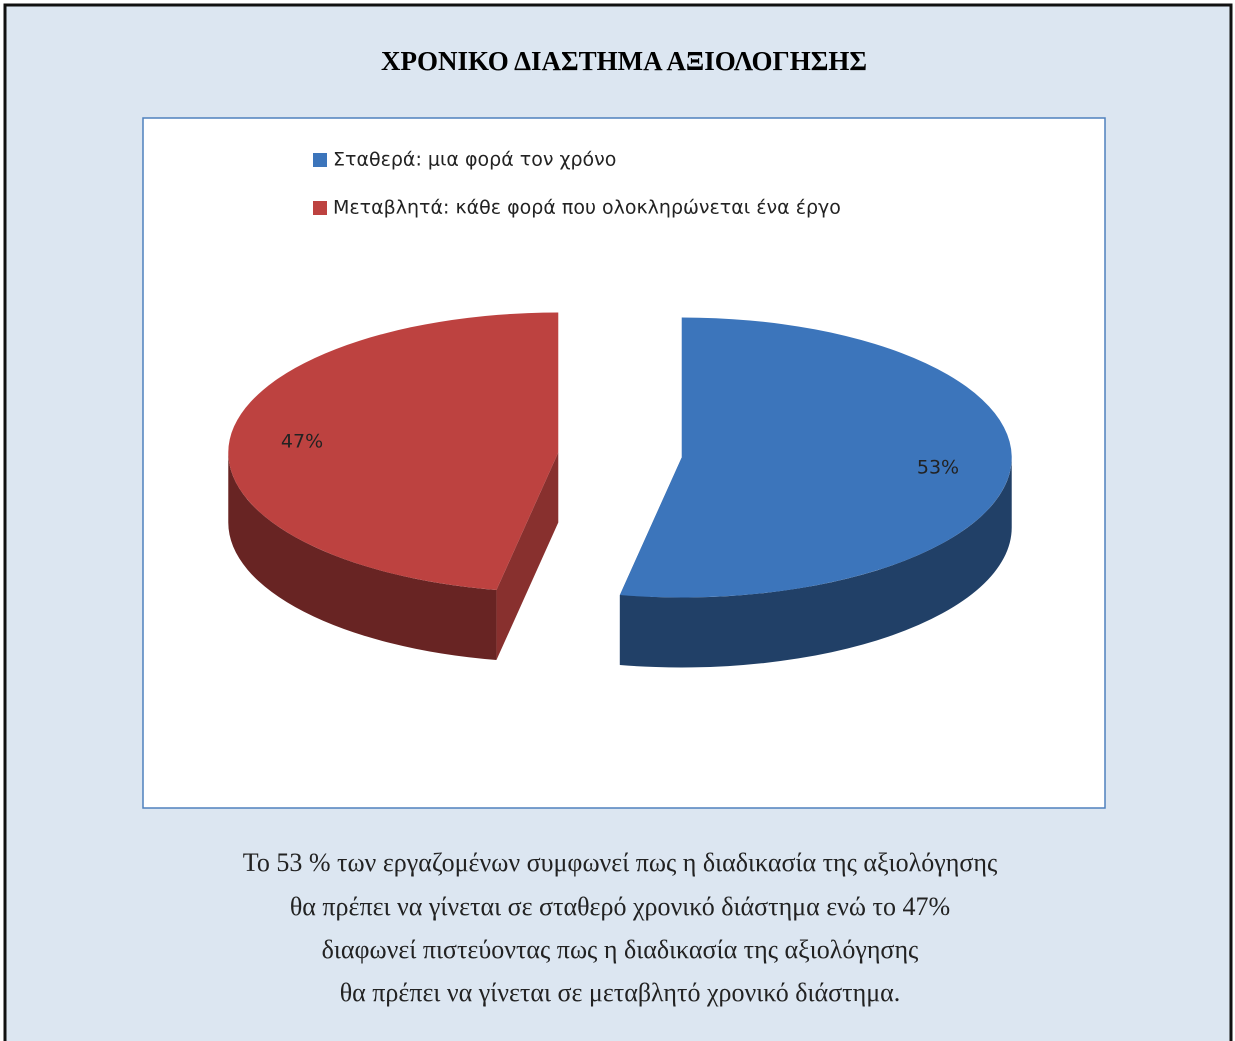 The width and height of the screenshot is (1235, 1041). I want to click on data-label: 53%, so click(938, 467).